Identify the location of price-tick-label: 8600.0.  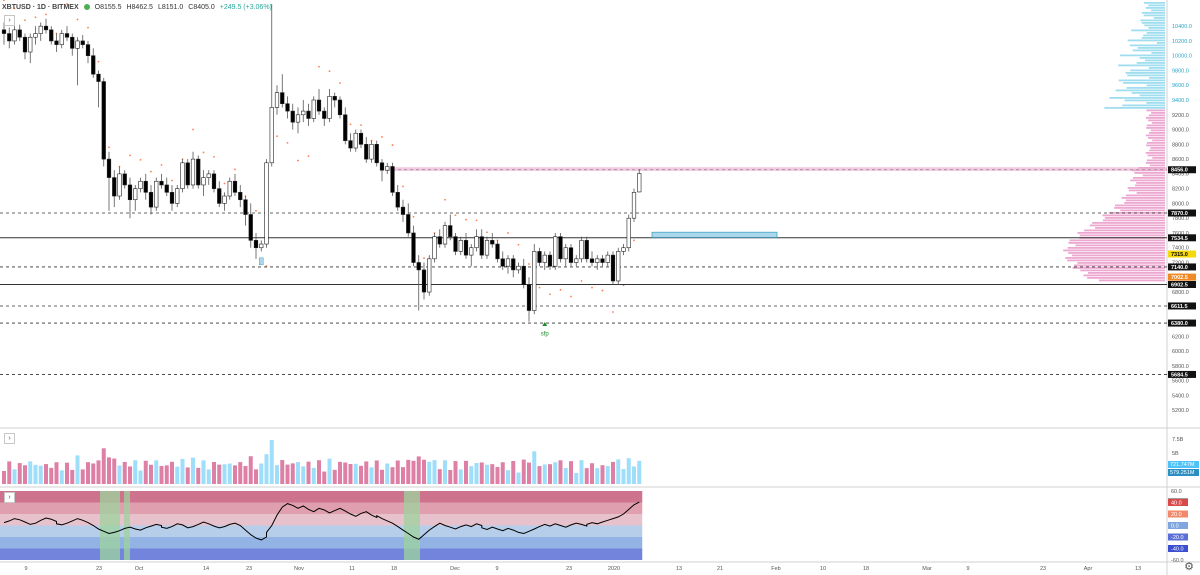
(1180, 160).